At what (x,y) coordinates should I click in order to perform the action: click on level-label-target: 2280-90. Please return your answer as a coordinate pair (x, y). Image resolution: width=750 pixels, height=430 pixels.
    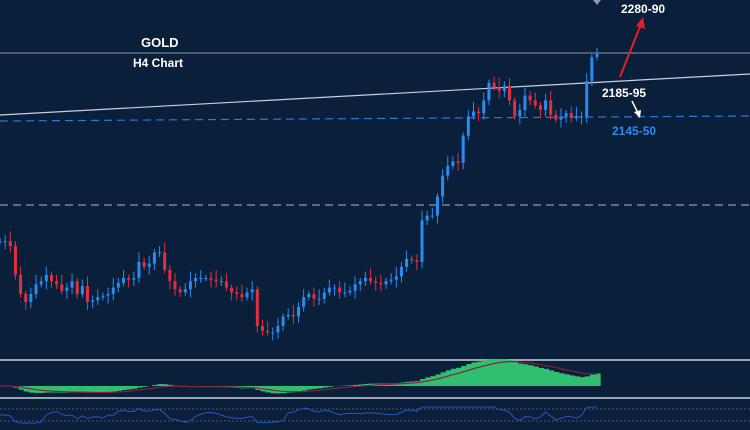
    Looking at the image, I should click on (643, 9).